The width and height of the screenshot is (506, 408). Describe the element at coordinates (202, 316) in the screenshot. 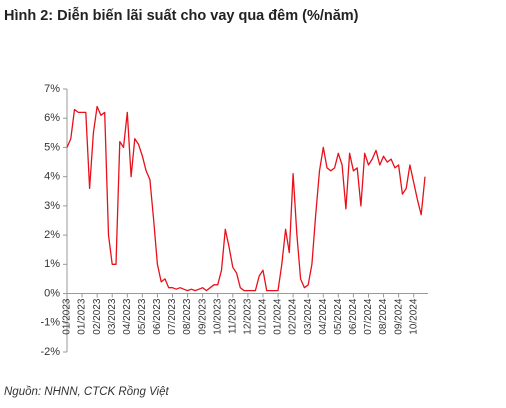

I see `x-tick-label: 09/2023` at that location.